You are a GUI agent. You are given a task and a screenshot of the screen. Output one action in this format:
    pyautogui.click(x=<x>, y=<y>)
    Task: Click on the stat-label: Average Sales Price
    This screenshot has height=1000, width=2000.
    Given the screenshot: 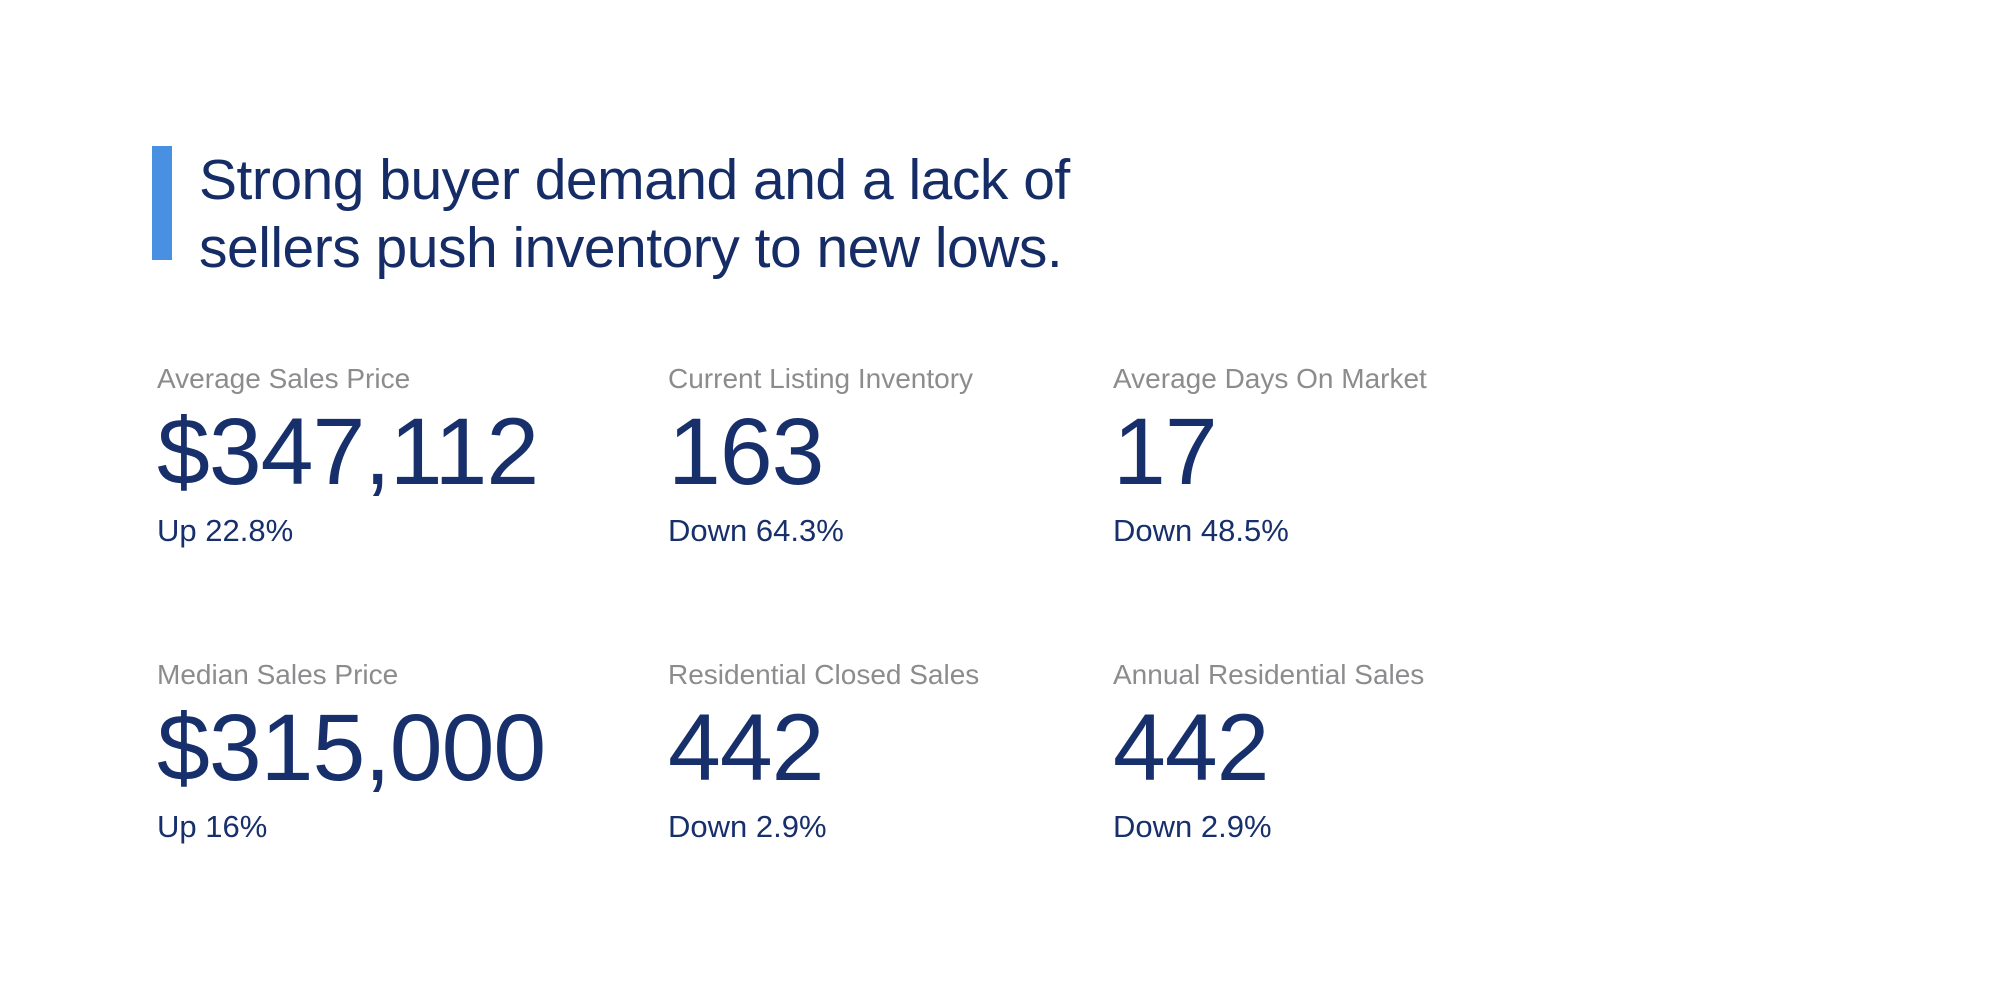 What is the action you would take?
    pyautogui.click(x=284, y=378)
    